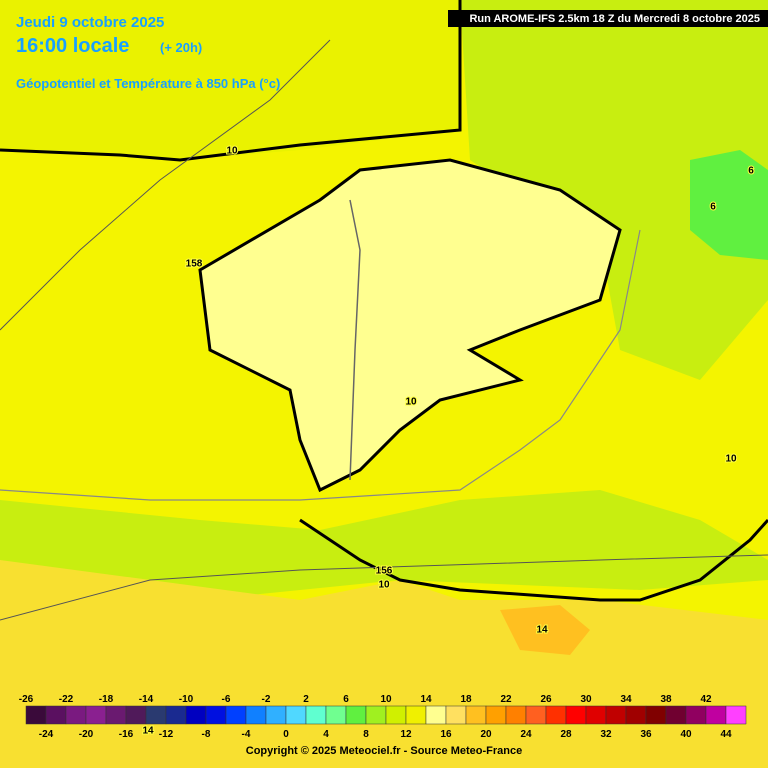 The width and height of the screenshot is (768, 773). What do you see at coordinates (146, 699) in the screenshot?
I see `colorbar-label: -14` at bounding box center [146, 699].